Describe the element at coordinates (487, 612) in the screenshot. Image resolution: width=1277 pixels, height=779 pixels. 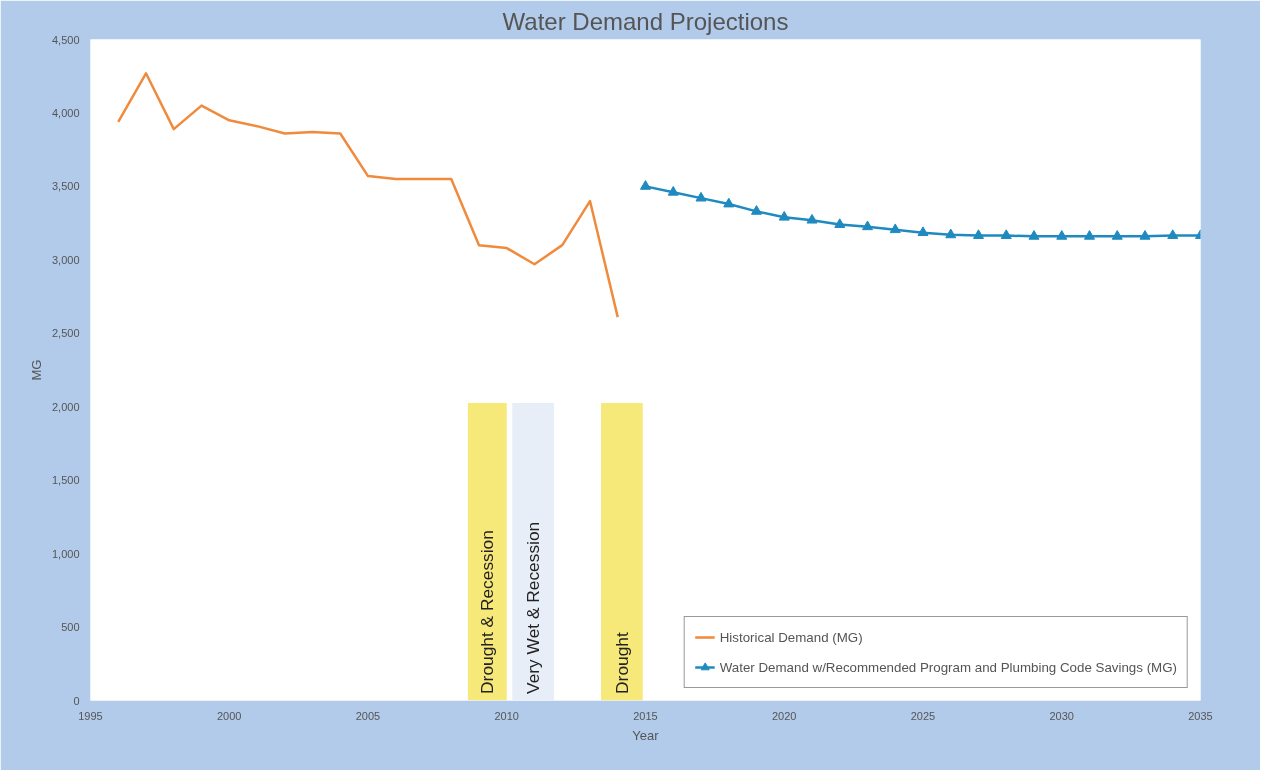
I see `band-label: Drought & Recession` at that location.